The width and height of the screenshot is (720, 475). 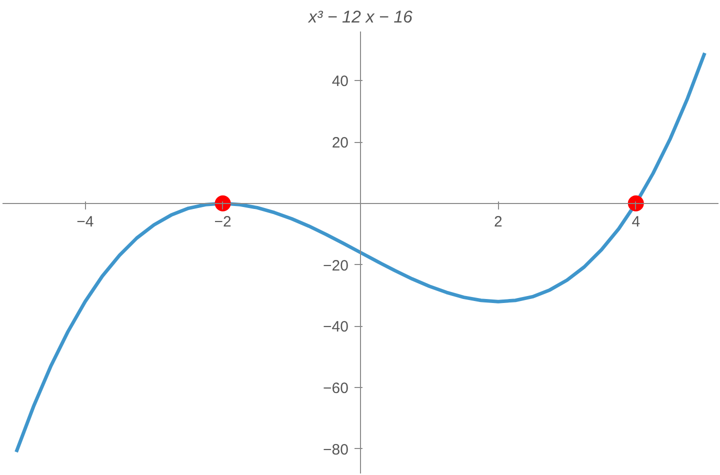 I want to click on x-tick-label: −4, so click(x=85, y=221).